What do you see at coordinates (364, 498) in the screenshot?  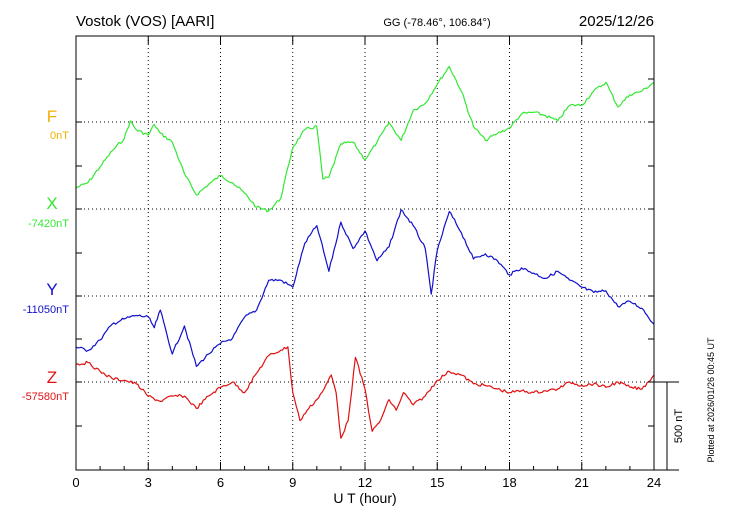 I see `x-axis-label: U T (hour)` at bounding box center [364, 498].